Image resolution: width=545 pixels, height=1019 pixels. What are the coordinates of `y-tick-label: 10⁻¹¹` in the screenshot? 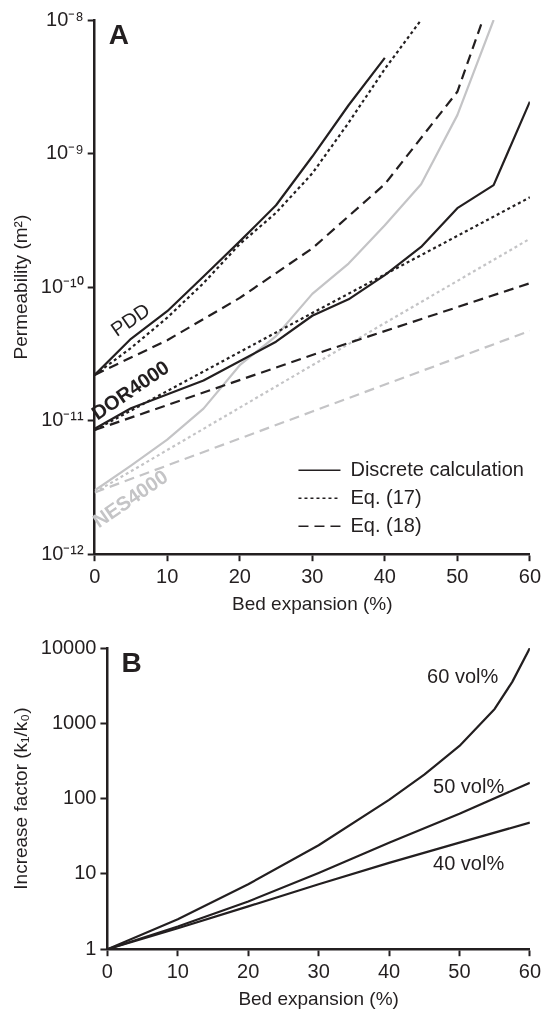 It's located at (63, 419).